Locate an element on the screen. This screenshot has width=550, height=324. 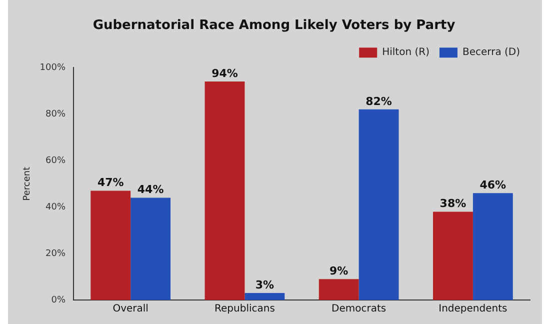
data-label: 47% is located at coordinates (110, 183).